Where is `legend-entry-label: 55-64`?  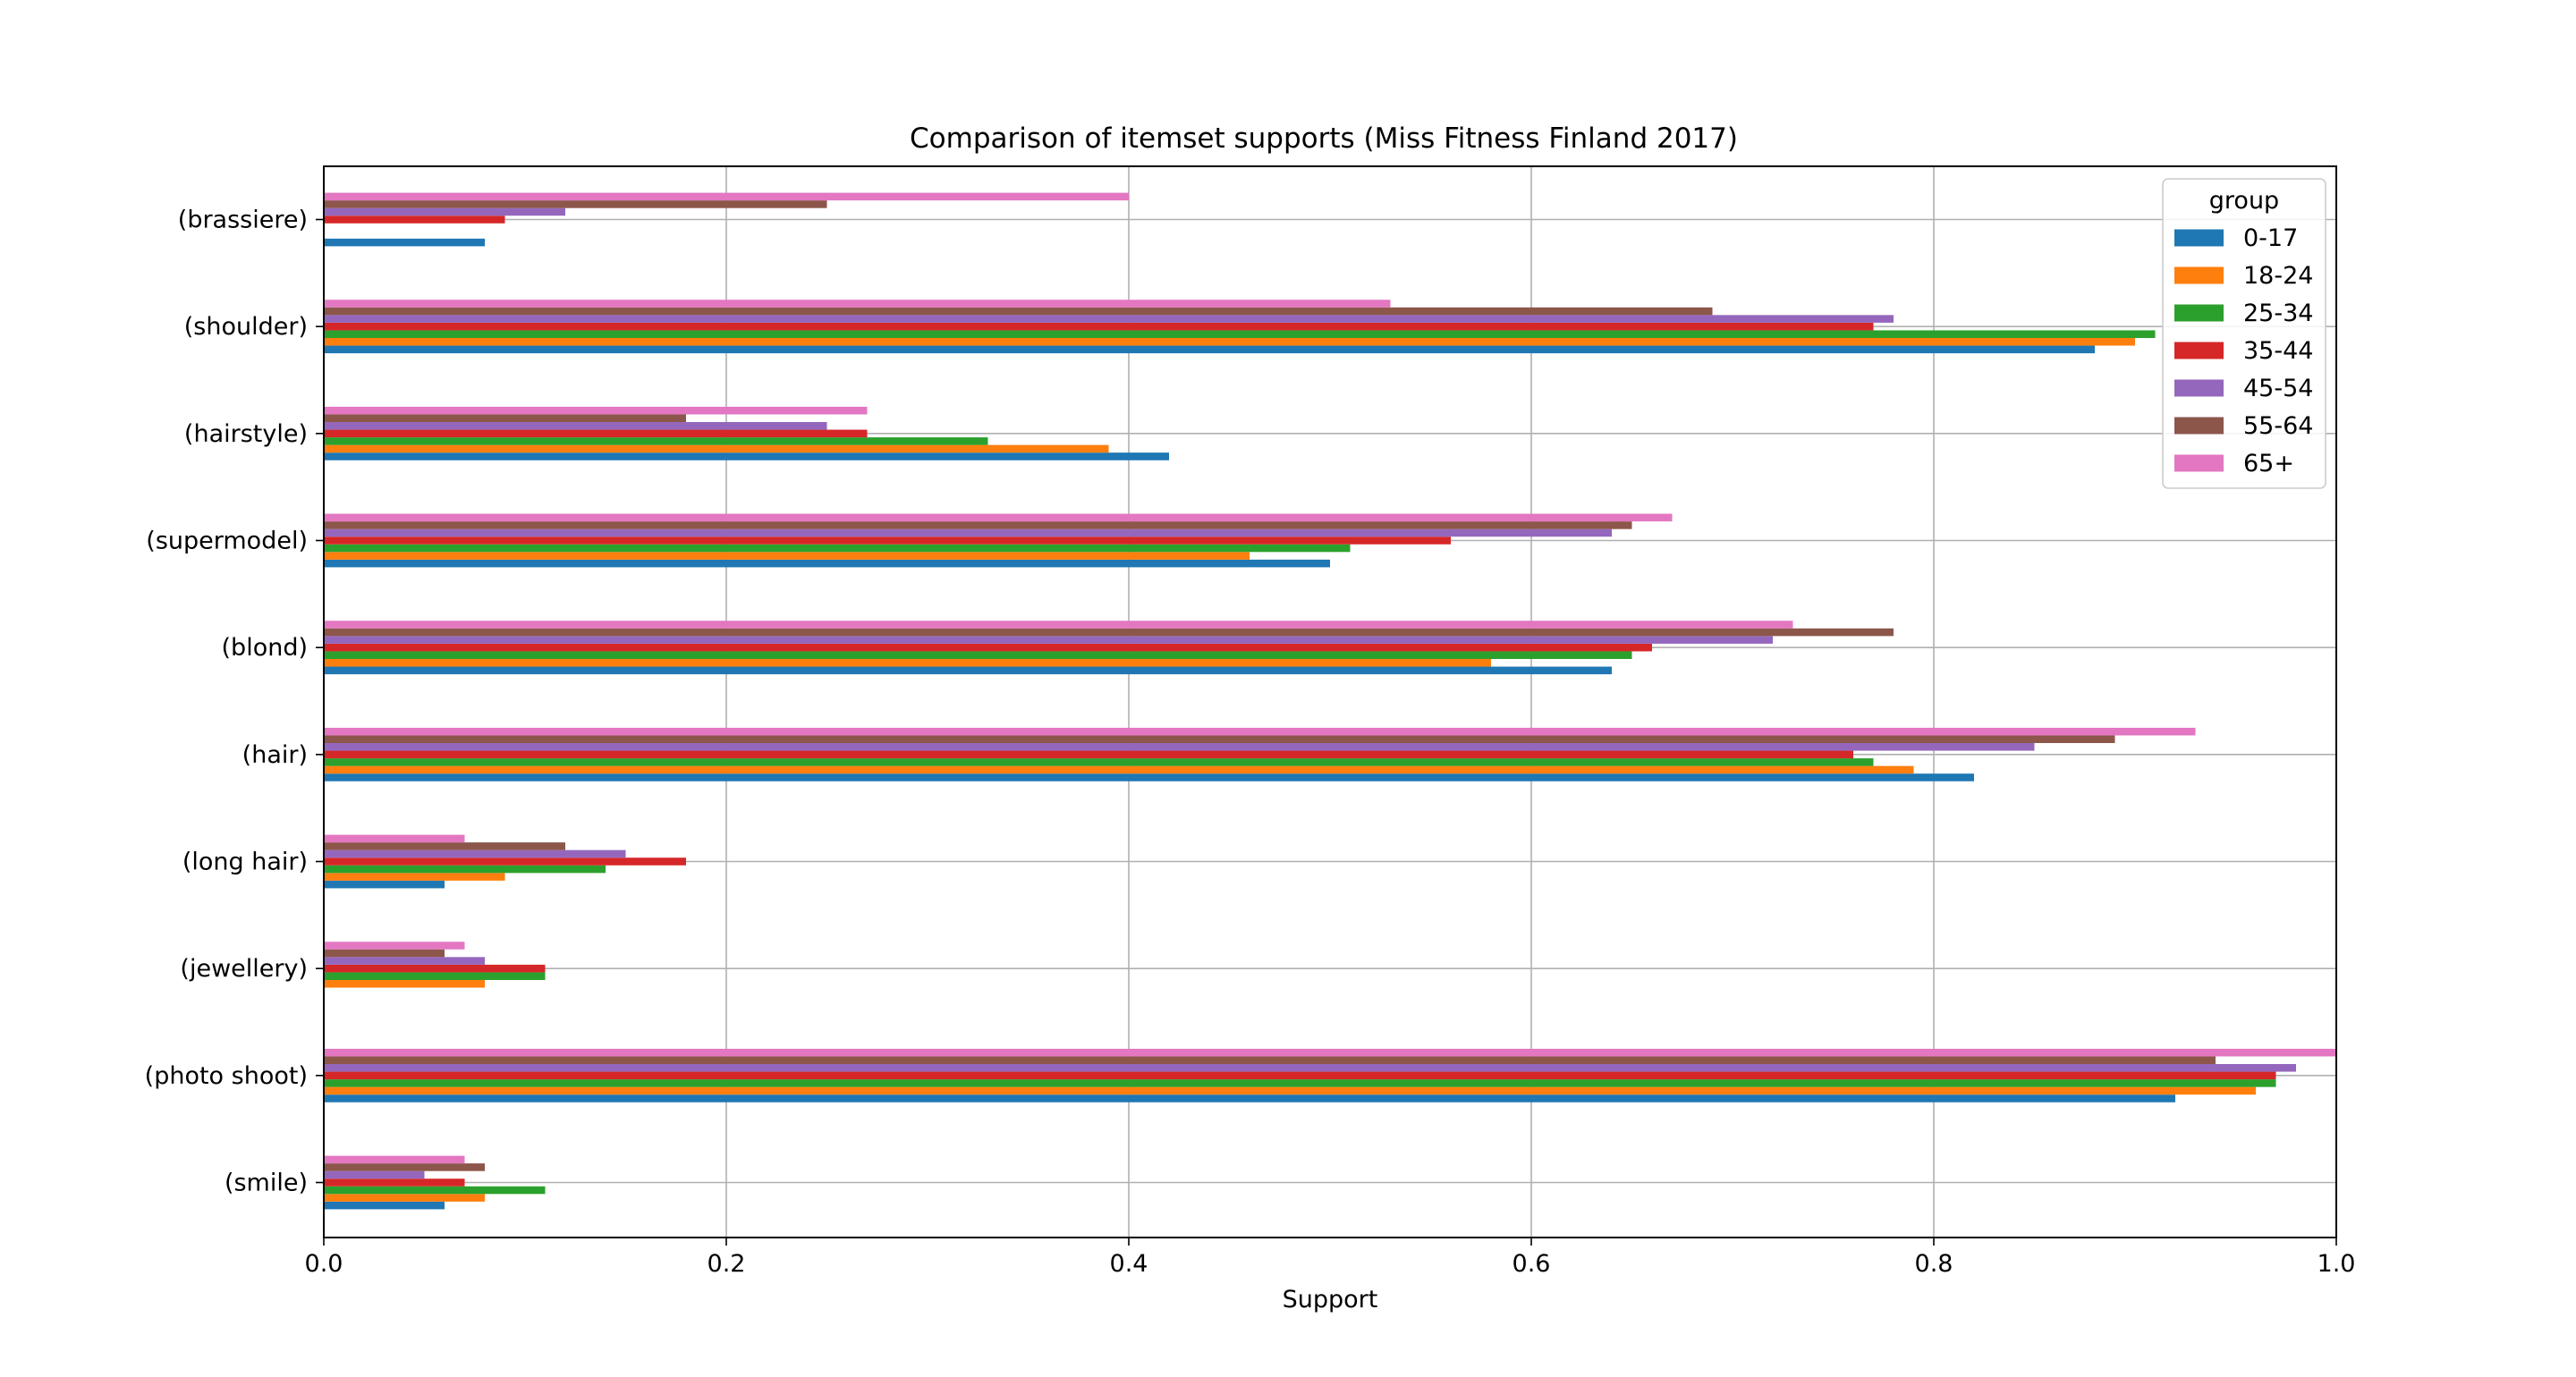
legend-entry-label: 55-64 is located at coordinates (2278, 426).